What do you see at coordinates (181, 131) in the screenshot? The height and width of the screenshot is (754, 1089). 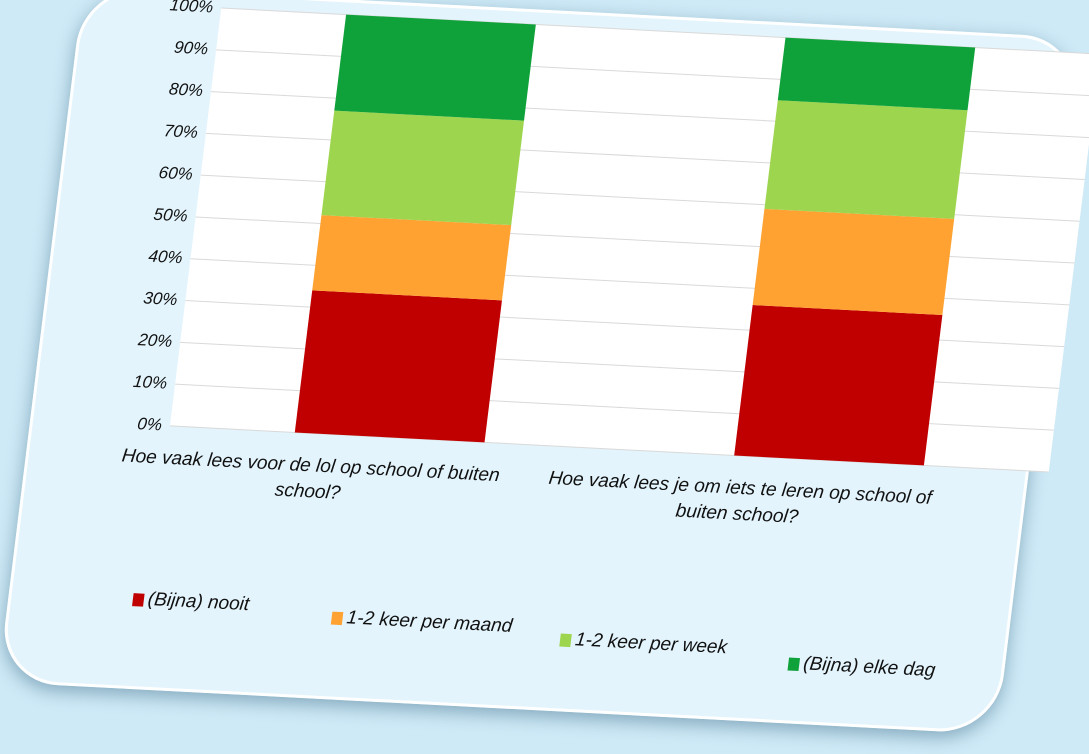 I see `y-tick-label: 70%` at bounding box center [181, 131].